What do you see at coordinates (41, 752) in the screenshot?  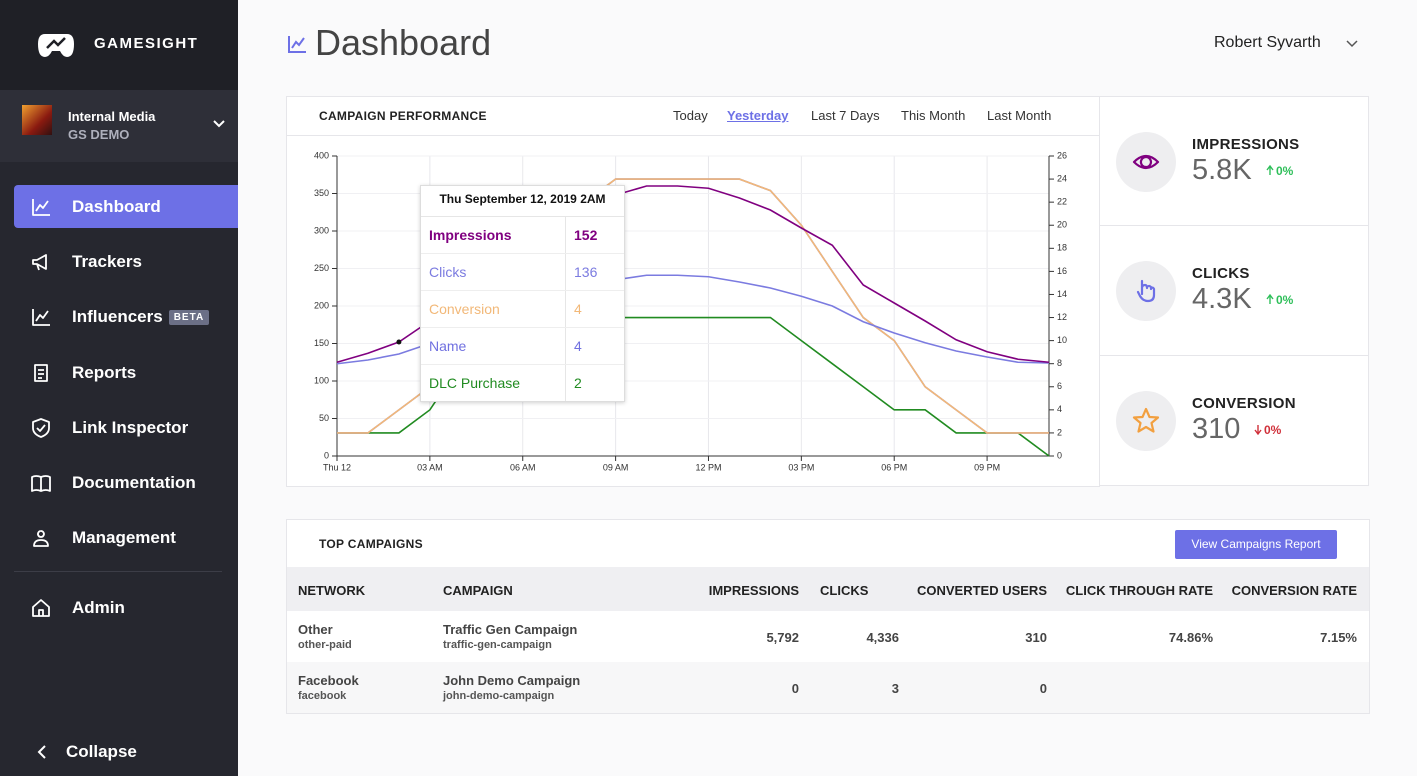 I see `collapse-icon` at bounding box center [41, 752].